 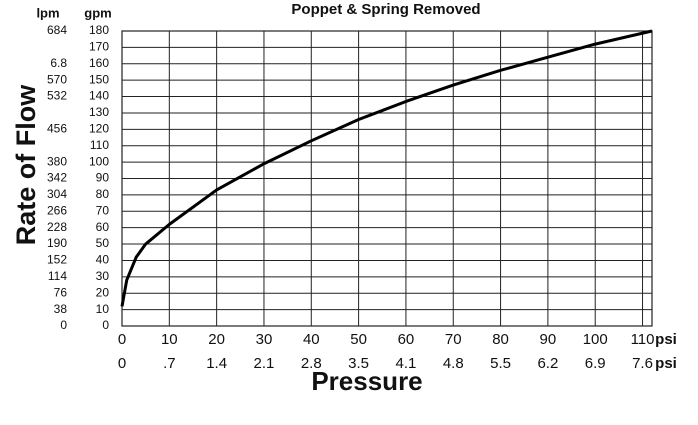 What do you see at coordinates (311, 363) in the screenshot?
I see `x2-tick-label: 2.8` at bounding box center [311, 363].